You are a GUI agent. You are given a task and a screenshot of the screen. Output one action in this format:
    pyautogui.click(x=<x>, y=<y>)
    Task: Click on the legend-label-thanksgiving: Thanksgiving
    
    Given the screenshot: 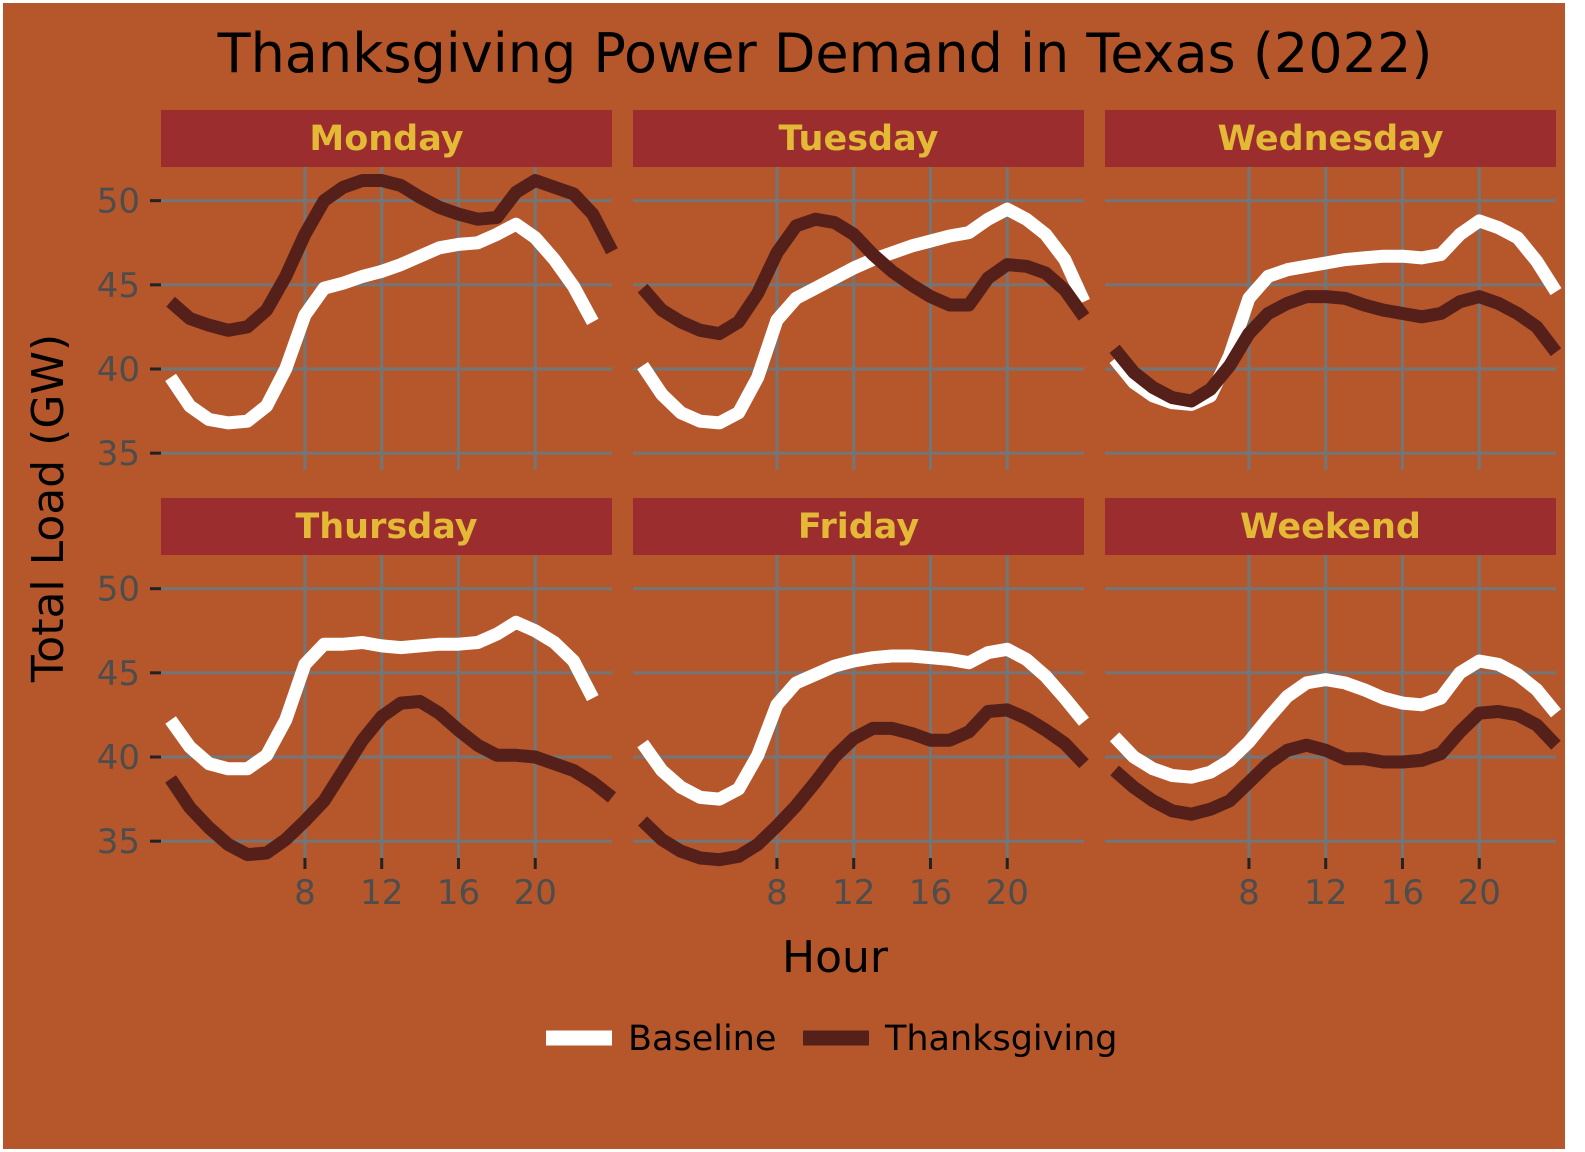 What is the action you would take?
    pyautogui.click(x=1000, y=1039)
    